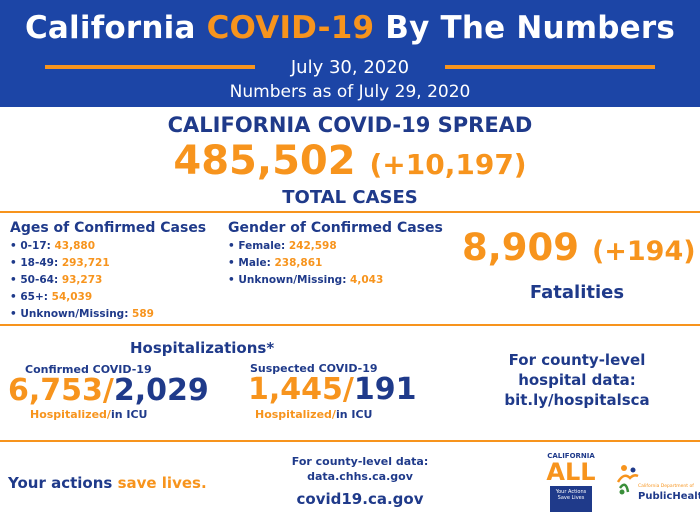 This screenshot has width=700, height=522. I want to click on list-item: • Unknown/Missing: 589, so click(82, 314).